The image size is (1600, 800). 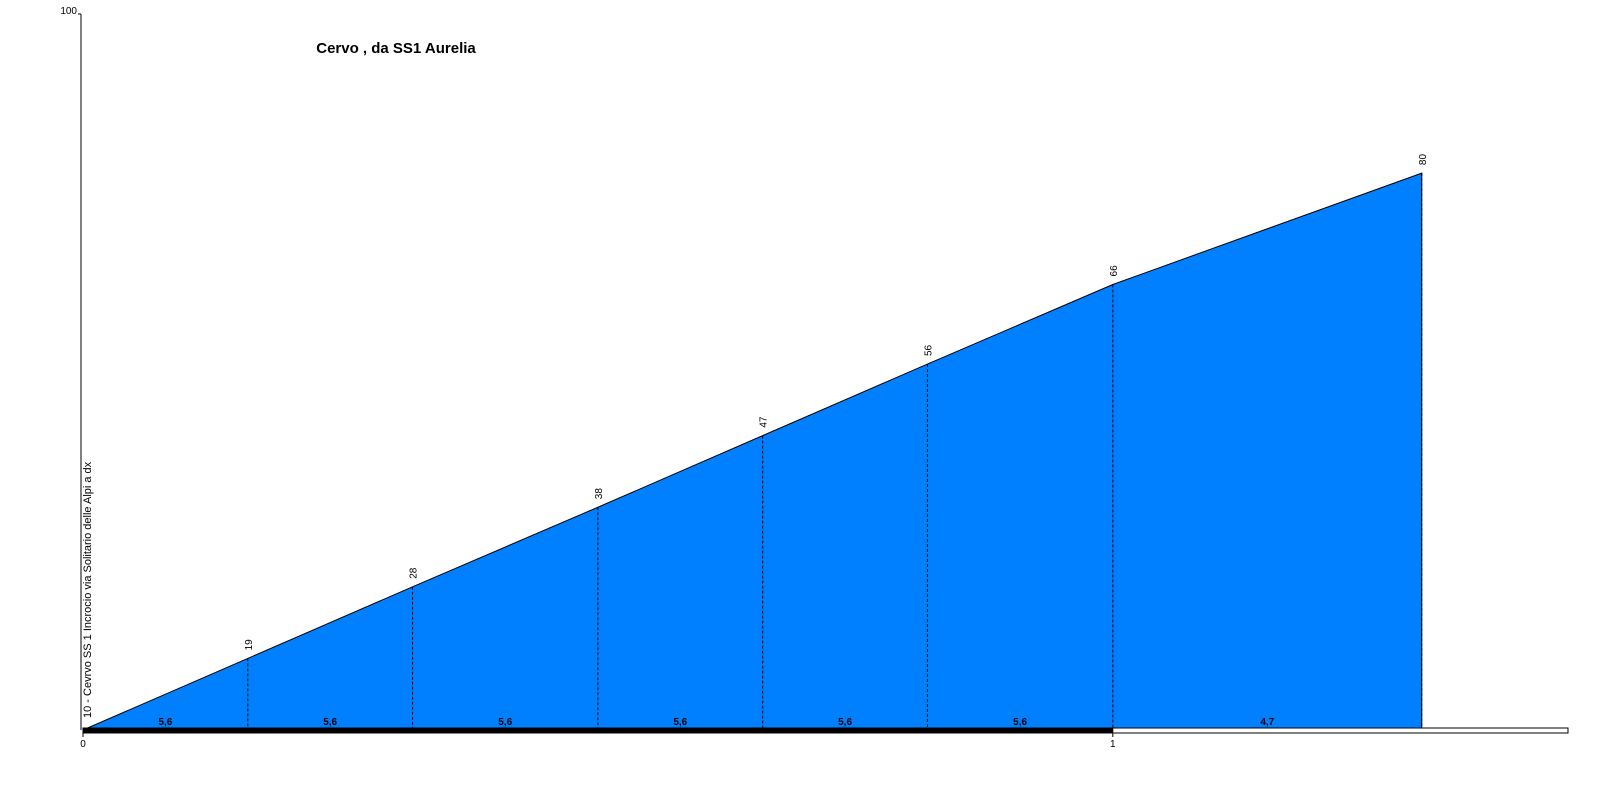 What do you see at coordinates (249, 645) in the screenshot?
I see `elevation-label: 19` at bounding box center [249, 645].